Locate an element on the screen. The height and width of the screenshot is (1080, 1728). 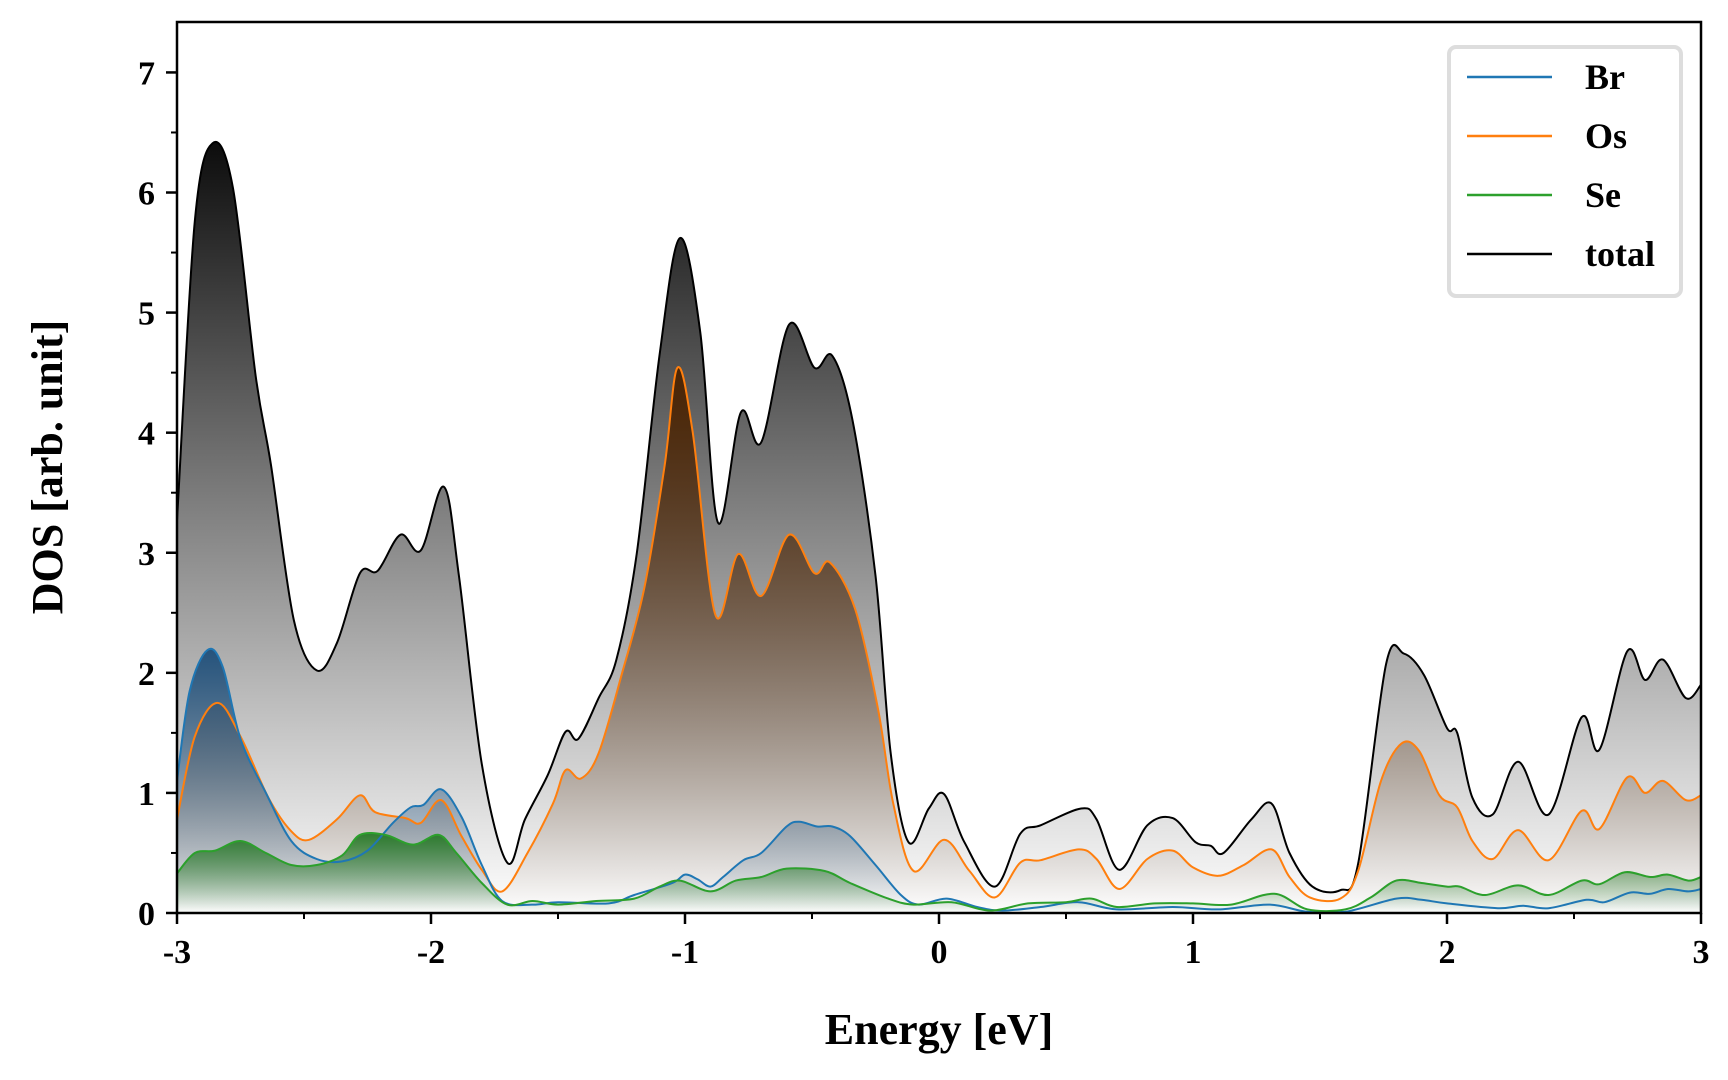
y-tick-label: 5 is located at coordinates (146, 314).